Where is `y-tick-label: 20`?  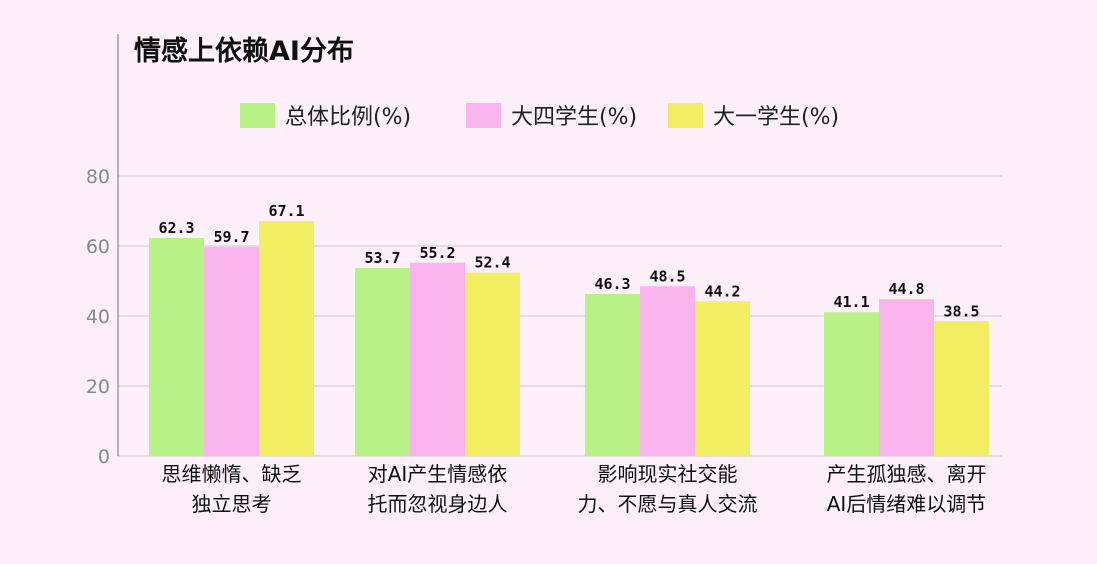 y-tick-label: 20 is located at coordinates (98, 387).